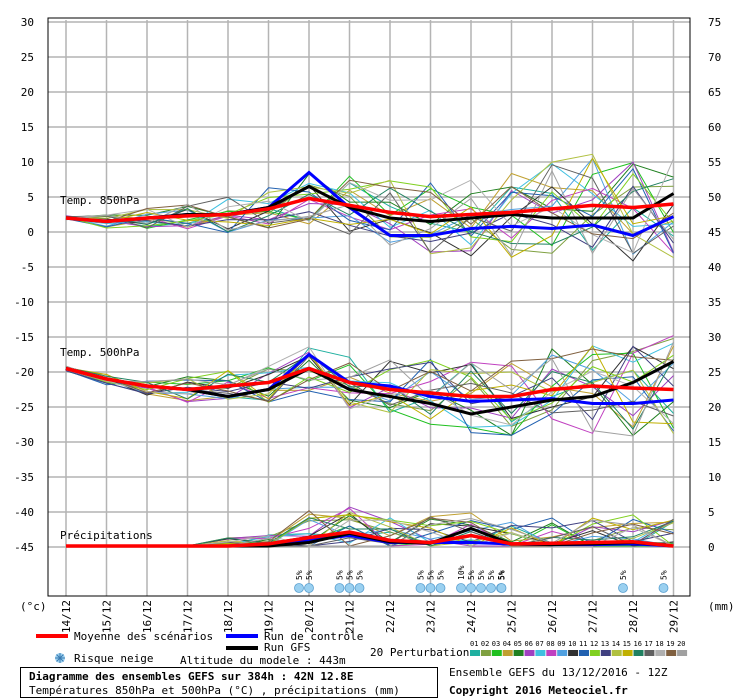 This screenshot has height=700, width=740. What do you see at coordinates (659, 644) in the screenshot?
I see `perturbation-legend-number: 18` at bounding box center [659, 644].